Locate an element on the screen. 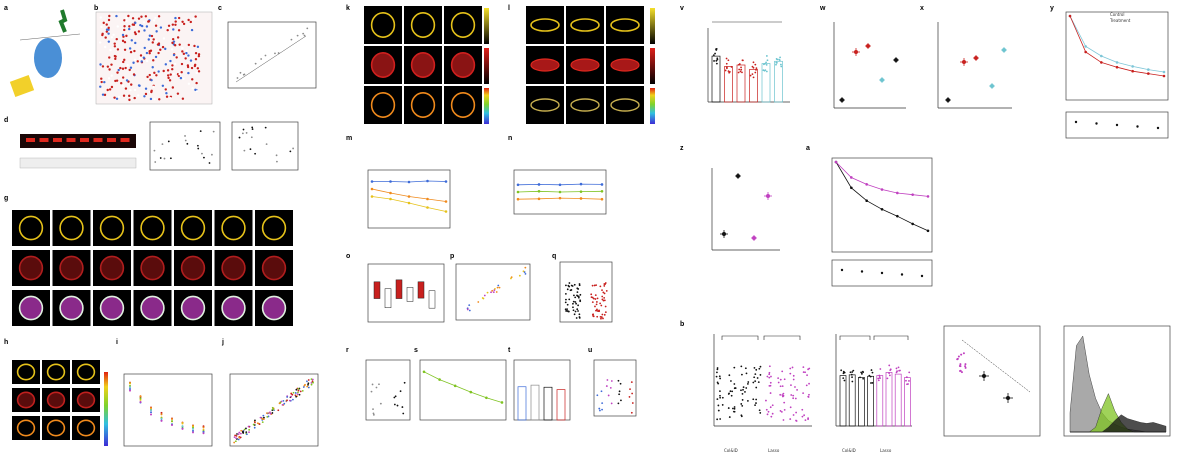 This screenshot has height=458, width=1177. panel-dd-scatter is located at coordinates (992, 381).